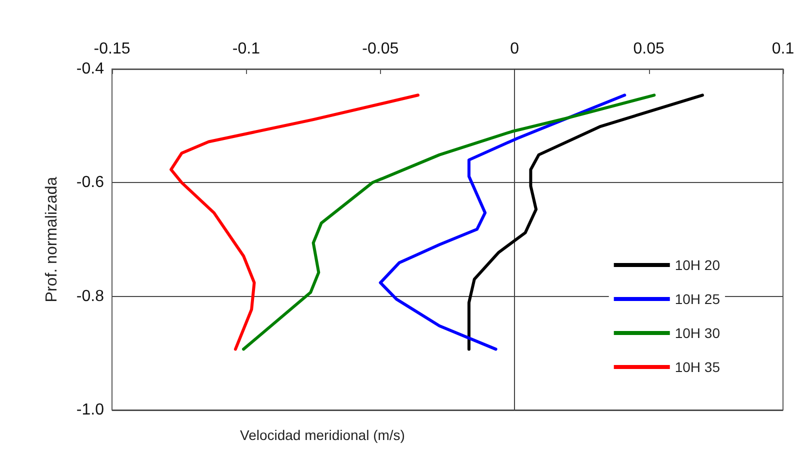 The width and height of the screenshot is (805, 457). Describe the element at coordinates (112, 49) in the screenshot. I see `x-tick-label: -0.15` at that location.